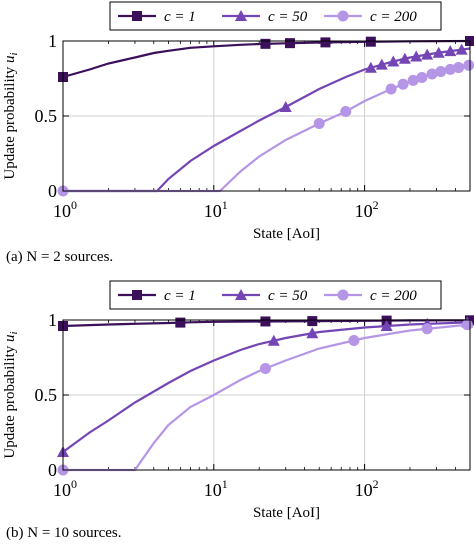  Describe the element at coordinates (64, 533) in the screenshot. I see `caption-b: (b) N = 10 sources.` at that location.